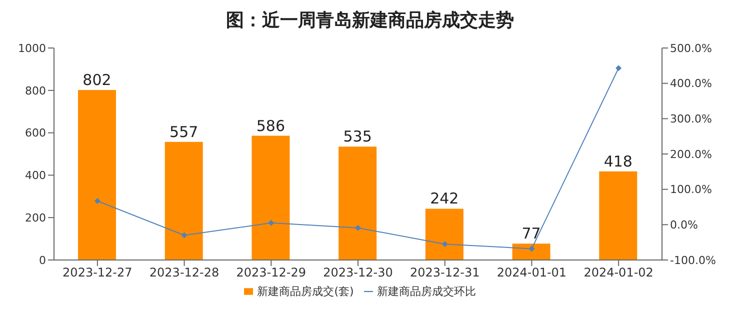 The width and height of the screenshot is (740, 312). What do you see at coordinates (691, 189) in the screenshot?
I see `y2-tick-label: 100.0%` at bounding box center [691, 189].